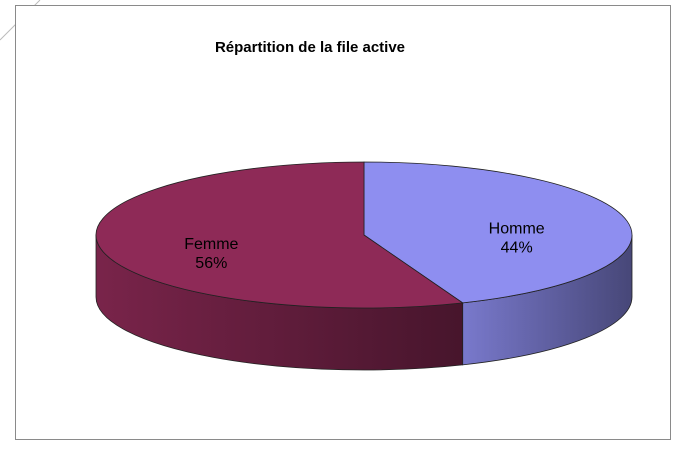 This screenshot has width=679, height=465. What do you see at coordinates (517, 228) in the screenshot?
I see `slice-label: Homme` at bounding box center [517, 228].